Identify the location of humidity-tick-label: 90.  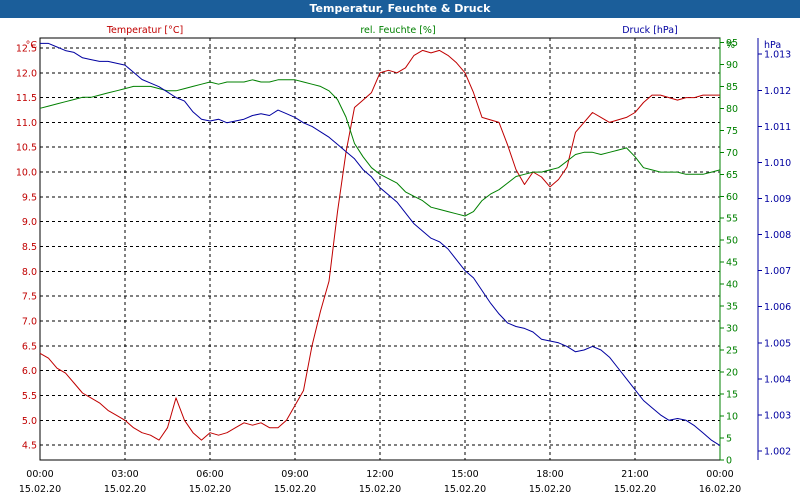
(732, 65).